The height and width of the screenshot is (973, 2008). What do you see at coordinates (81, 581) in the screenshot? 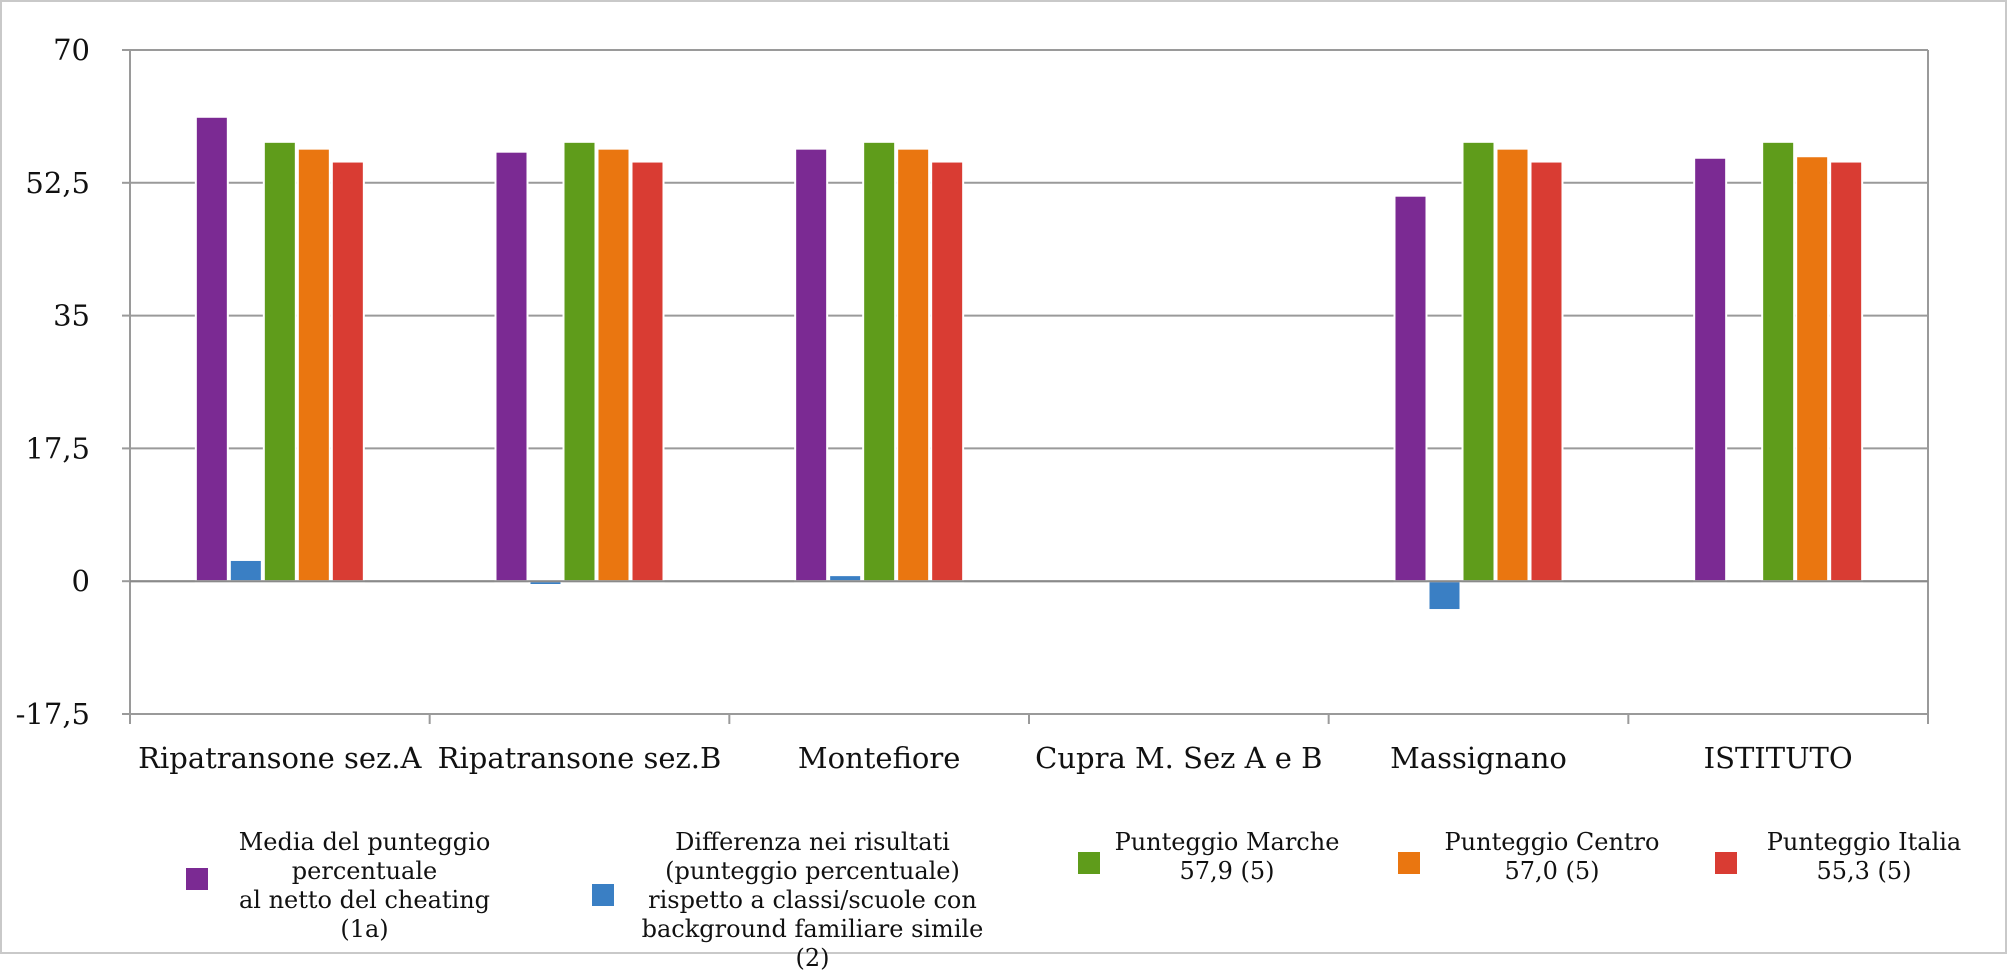
I see `y-tick-label: 0` at bounding box center [81, 581].